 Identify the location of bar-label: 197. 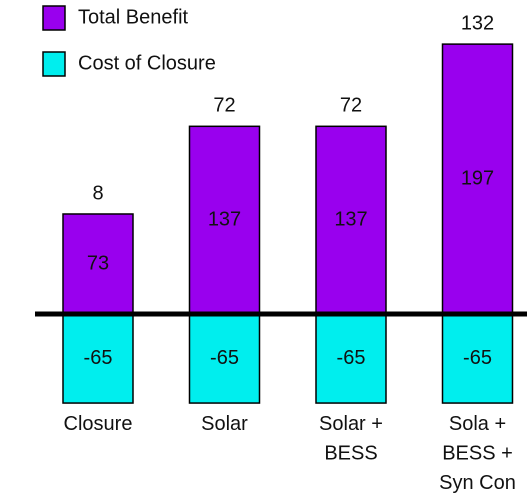
(477, 178).